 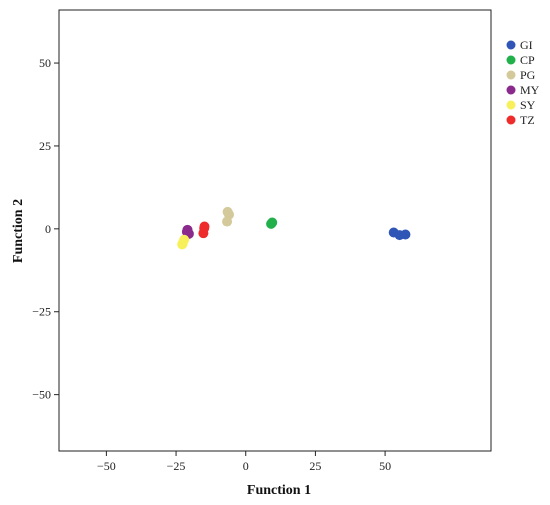 What do you see at coordinates (511, 105) in the screenshot?
I see `legend-marker-sy` at bounding box center [511, 105].